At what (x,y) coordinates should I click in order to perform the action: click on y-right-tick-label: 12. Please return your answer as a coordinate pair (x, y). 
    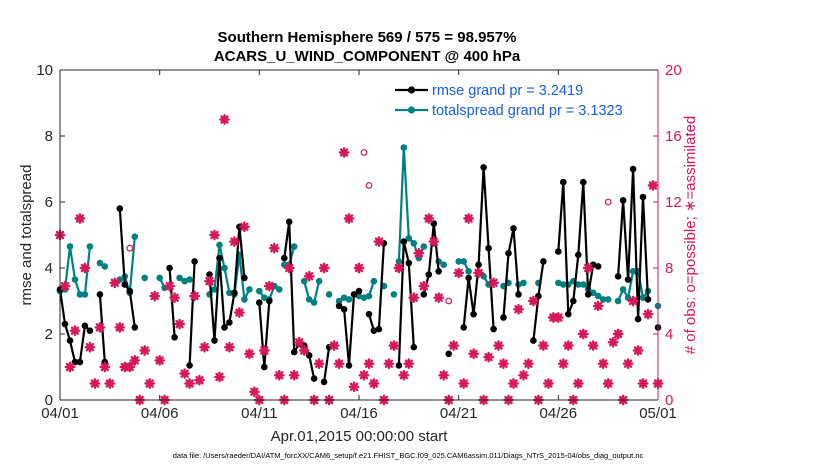
    Looking at the image, I should click on (673, 202).